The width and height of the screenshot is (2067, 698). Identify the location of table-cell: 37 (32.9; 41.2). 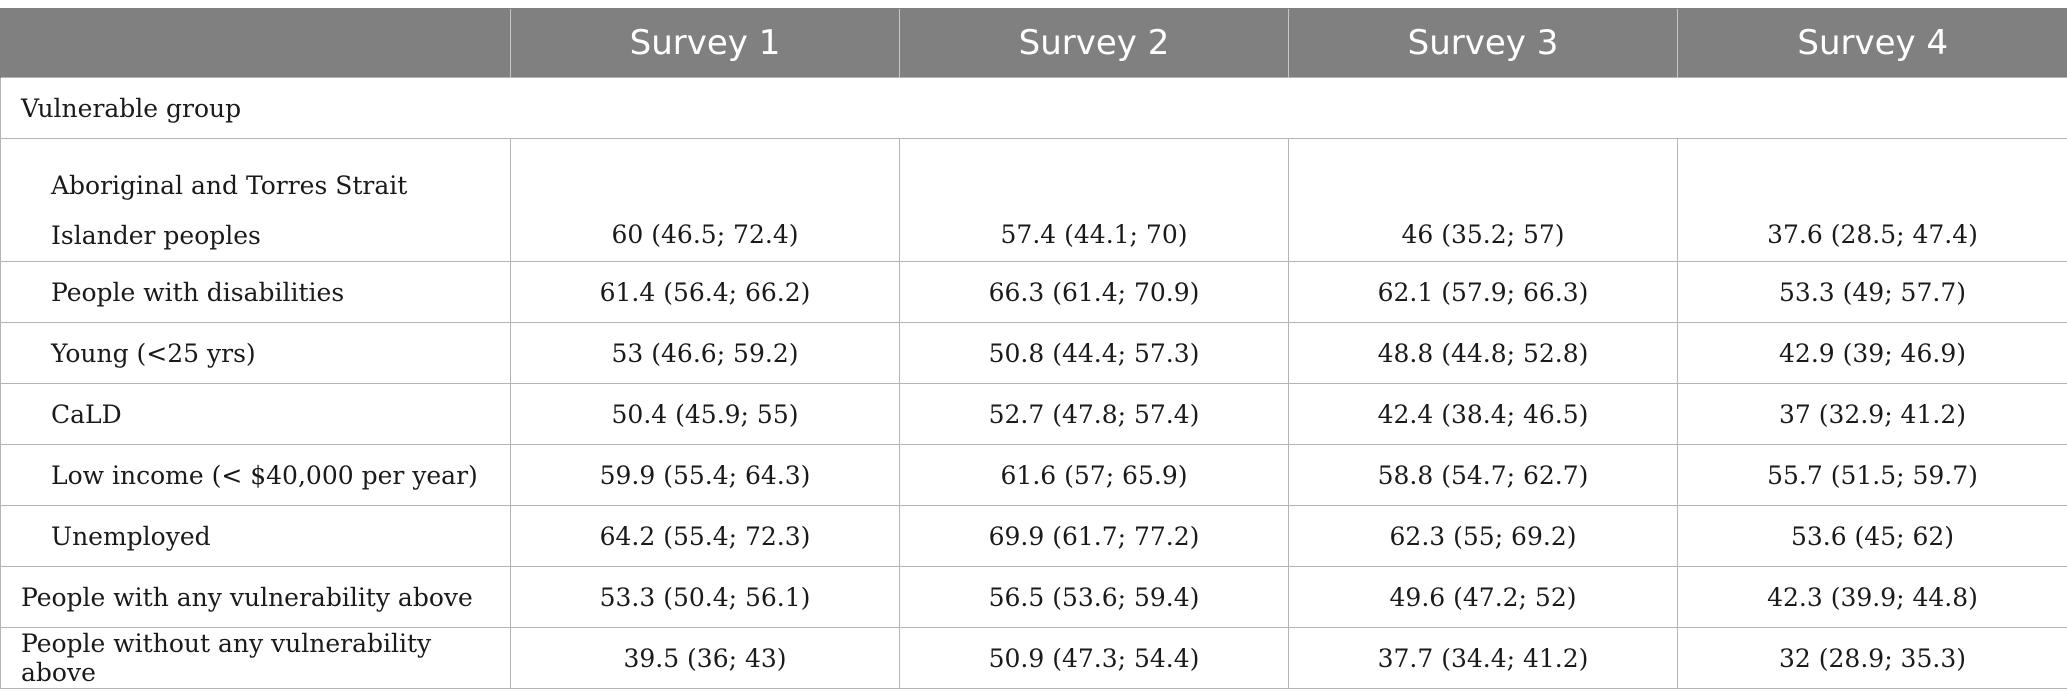
(1872, 414).